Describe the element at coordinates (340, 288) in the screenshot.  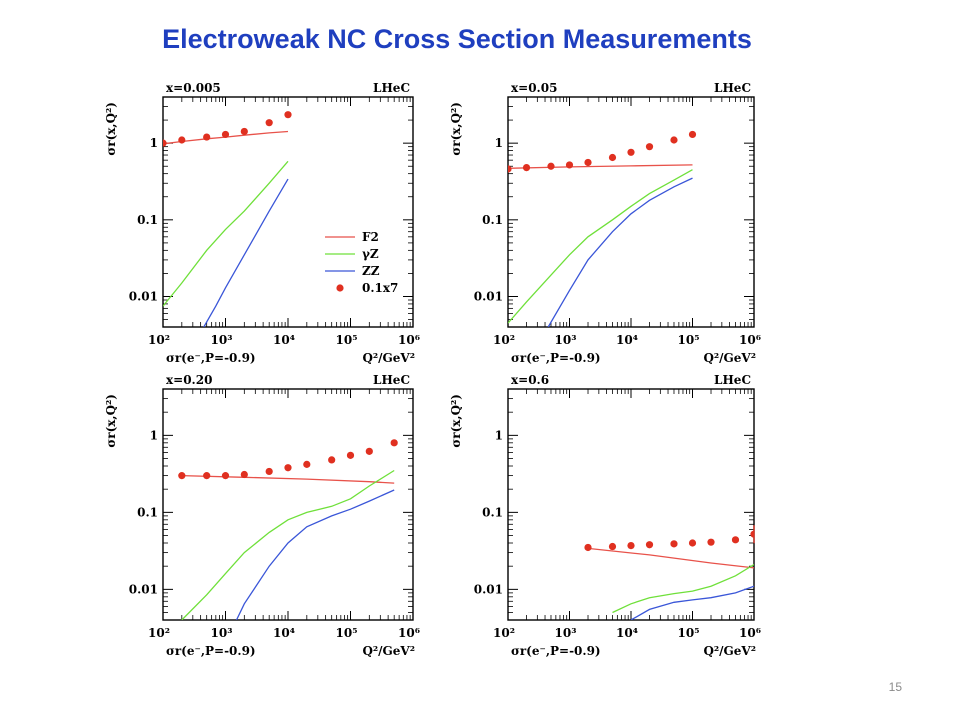
I see `legend-swatch` at that location.